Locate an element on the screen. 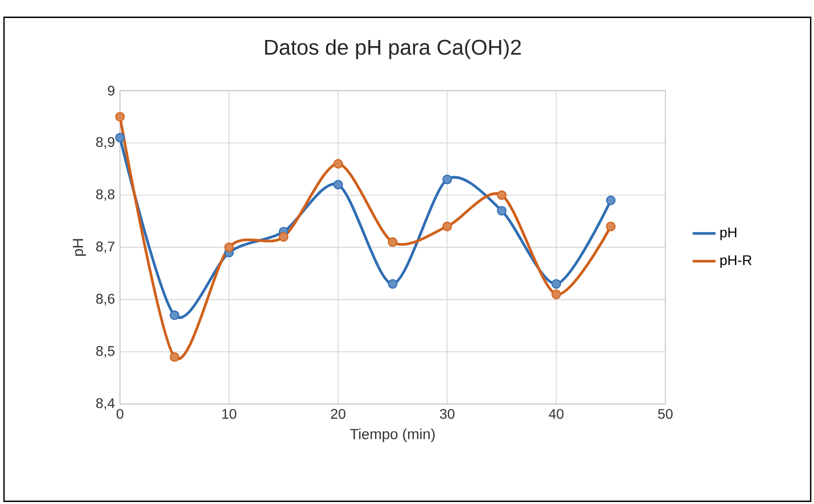  x-tick-label: 50 is located at coordinates (665, 413).